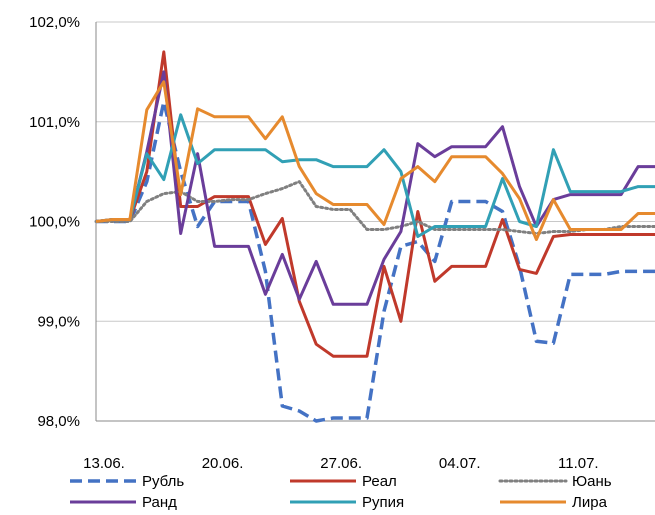 Image resolution: width=655 pixels, height=515 pixels. Describe the element at coordinates (58, 321) in the screenshot. I see `y-tick-label: 99,0%` at that location.